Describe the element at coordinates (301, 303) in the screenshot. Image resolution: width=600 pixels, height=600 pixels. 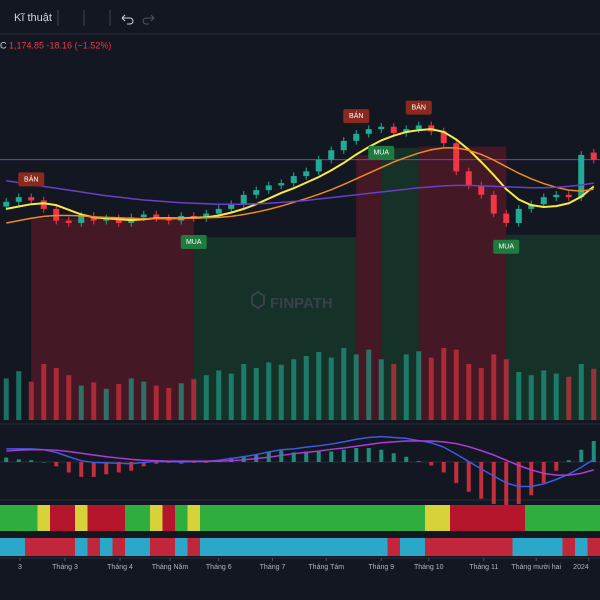
I see `watermark: FINPATH` at that location.